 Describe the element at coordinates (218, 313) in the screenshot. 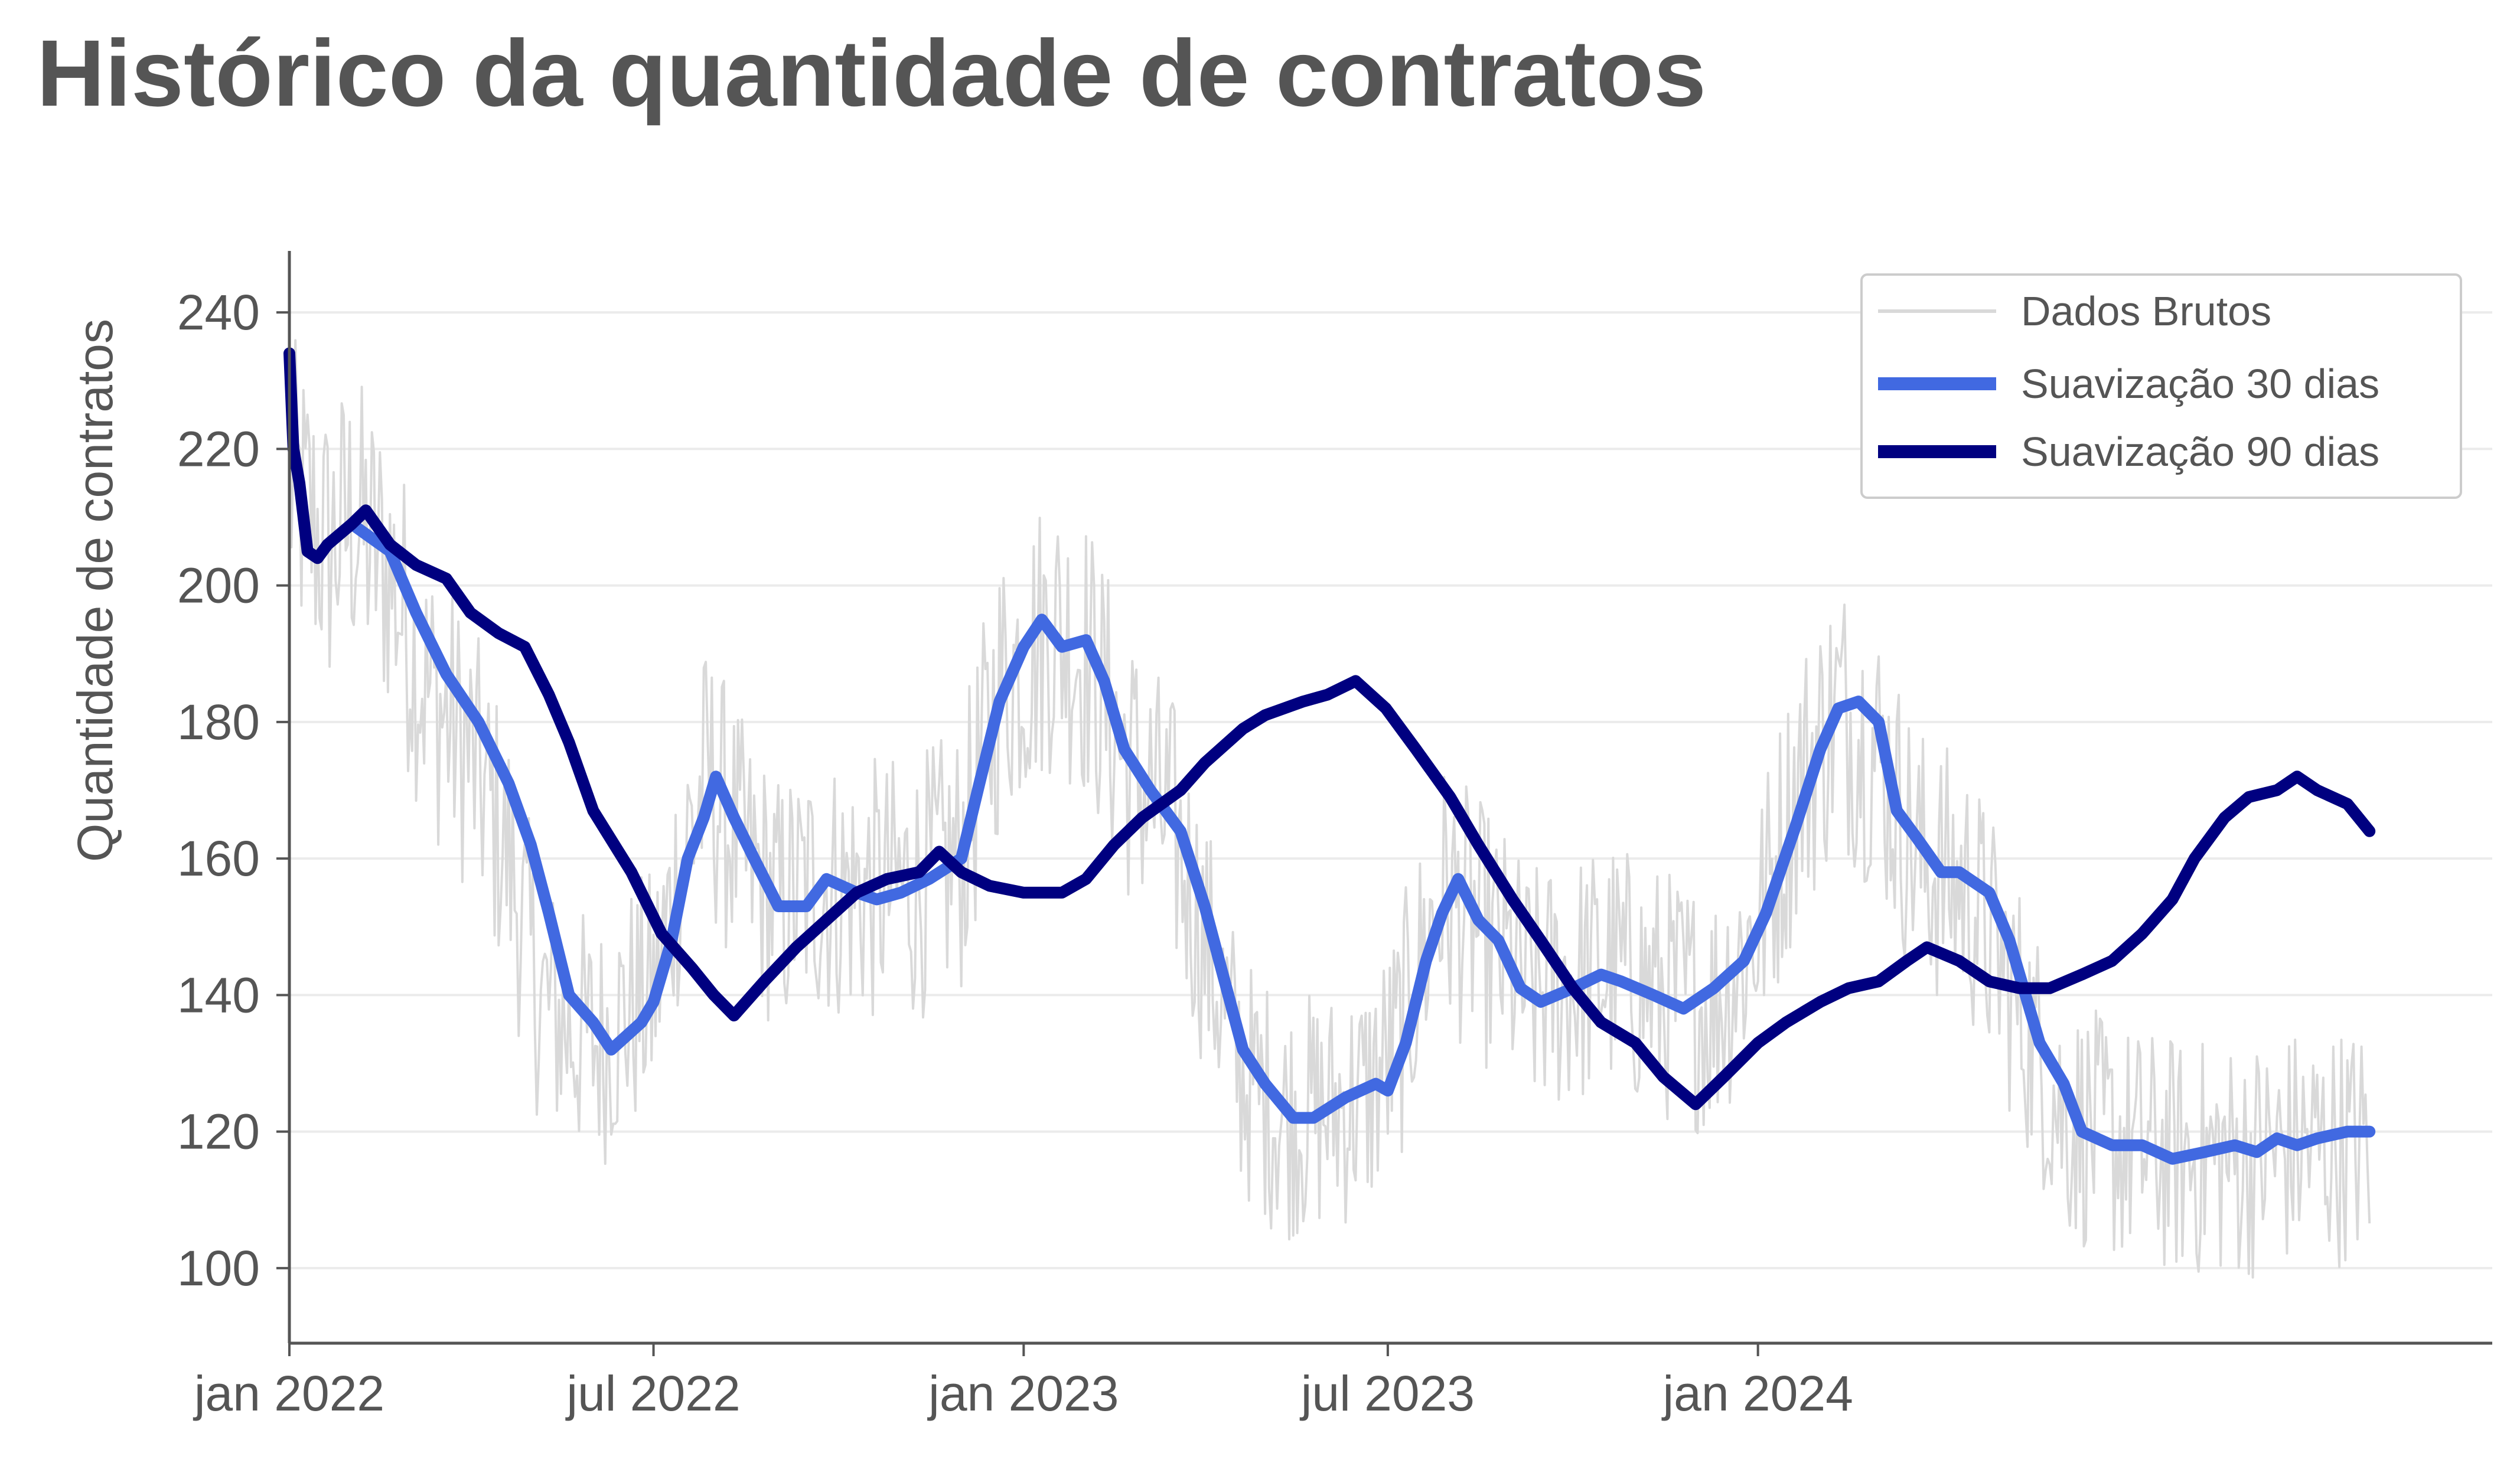

I see `y-tick-label-240: 240` at that location.